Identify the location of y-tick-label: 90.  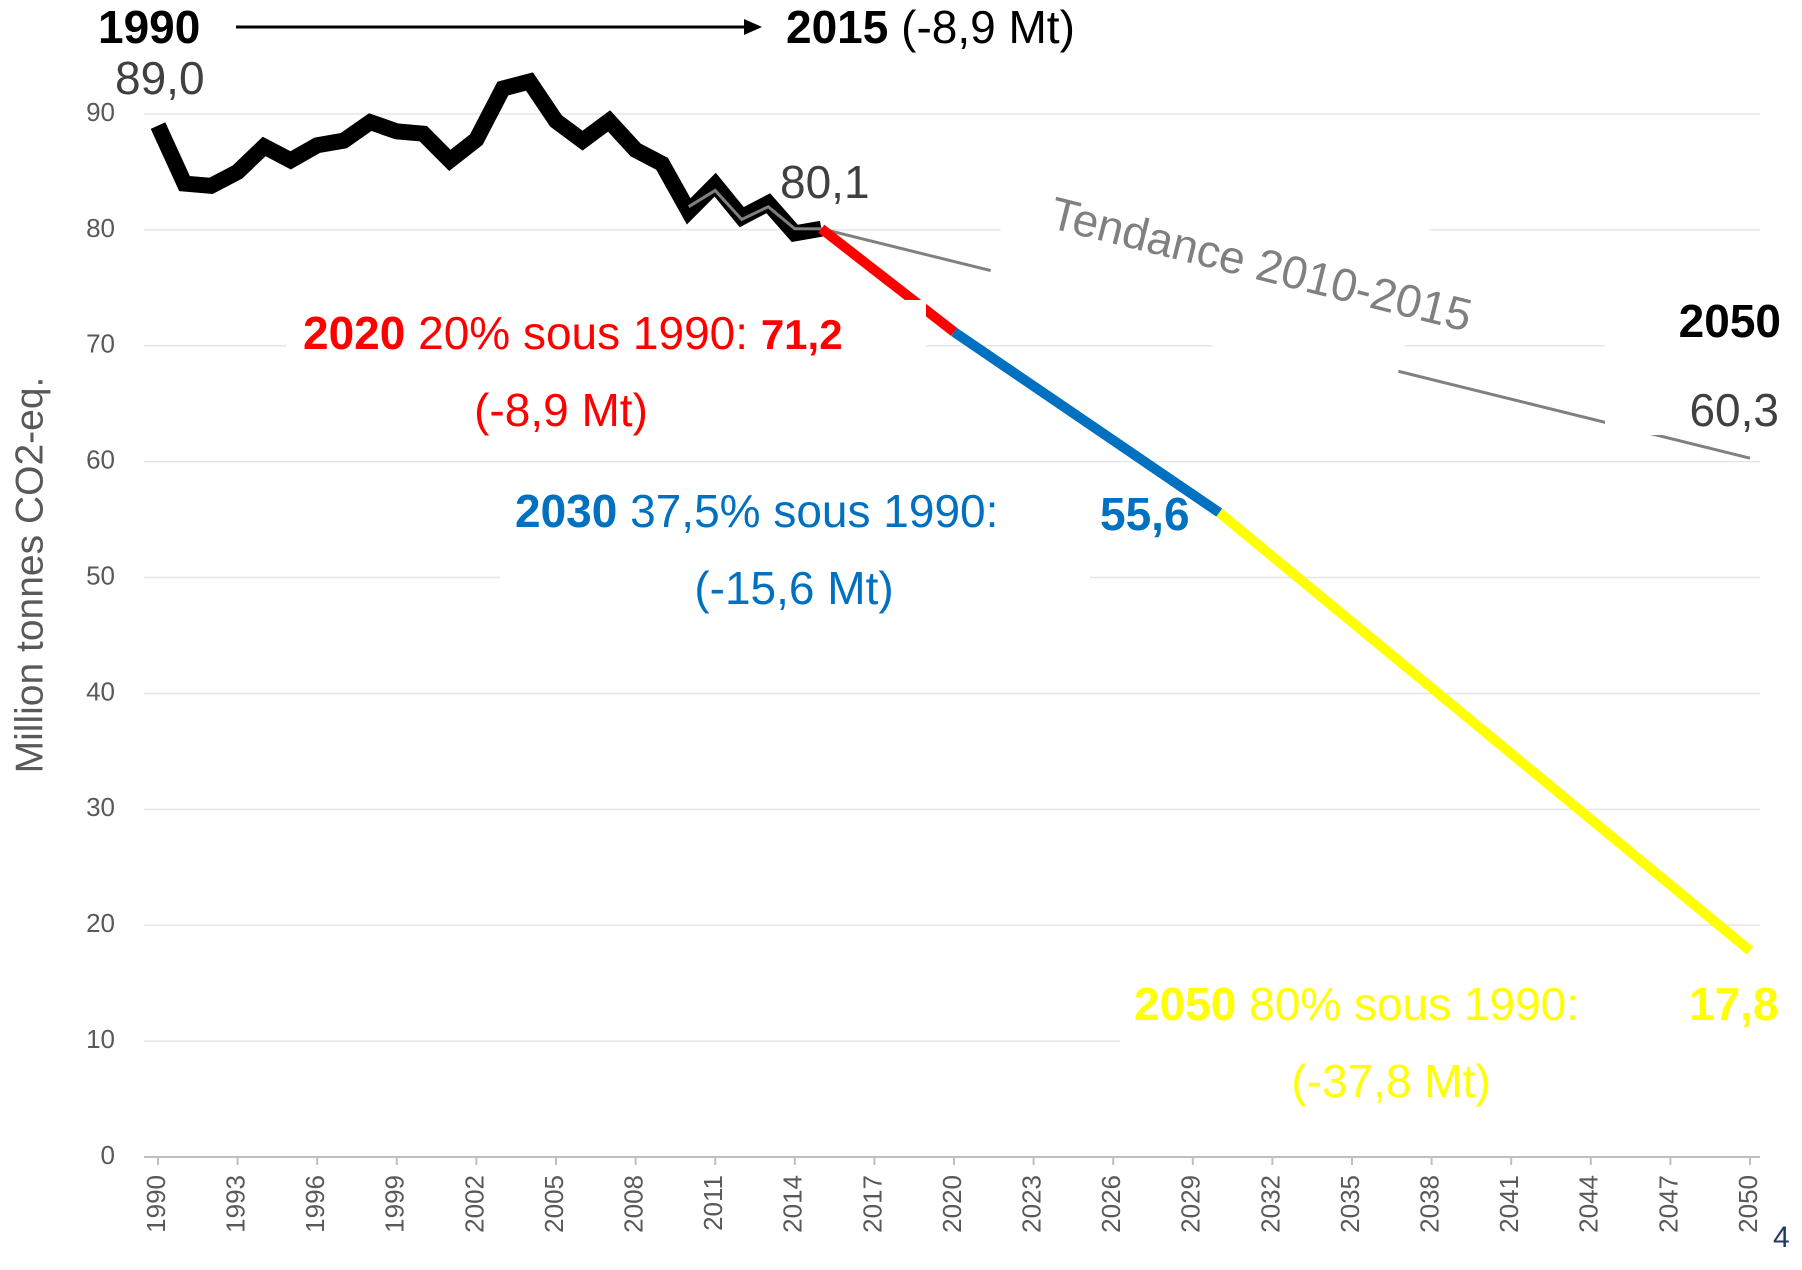
(100, 112).